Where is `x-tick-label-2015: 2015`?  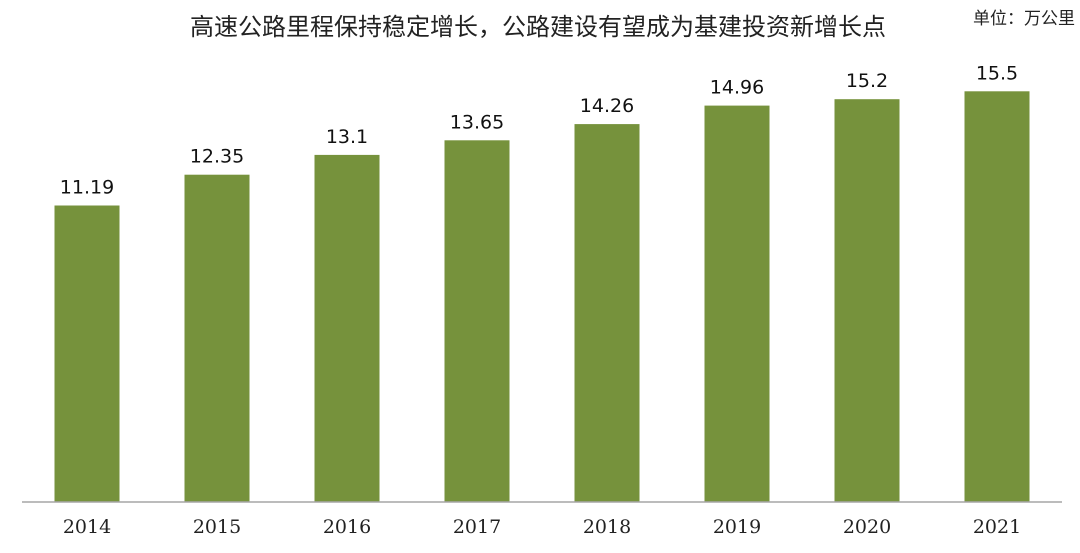 x-tick-label-2015: 2015 is located at coordinates (217, 527).